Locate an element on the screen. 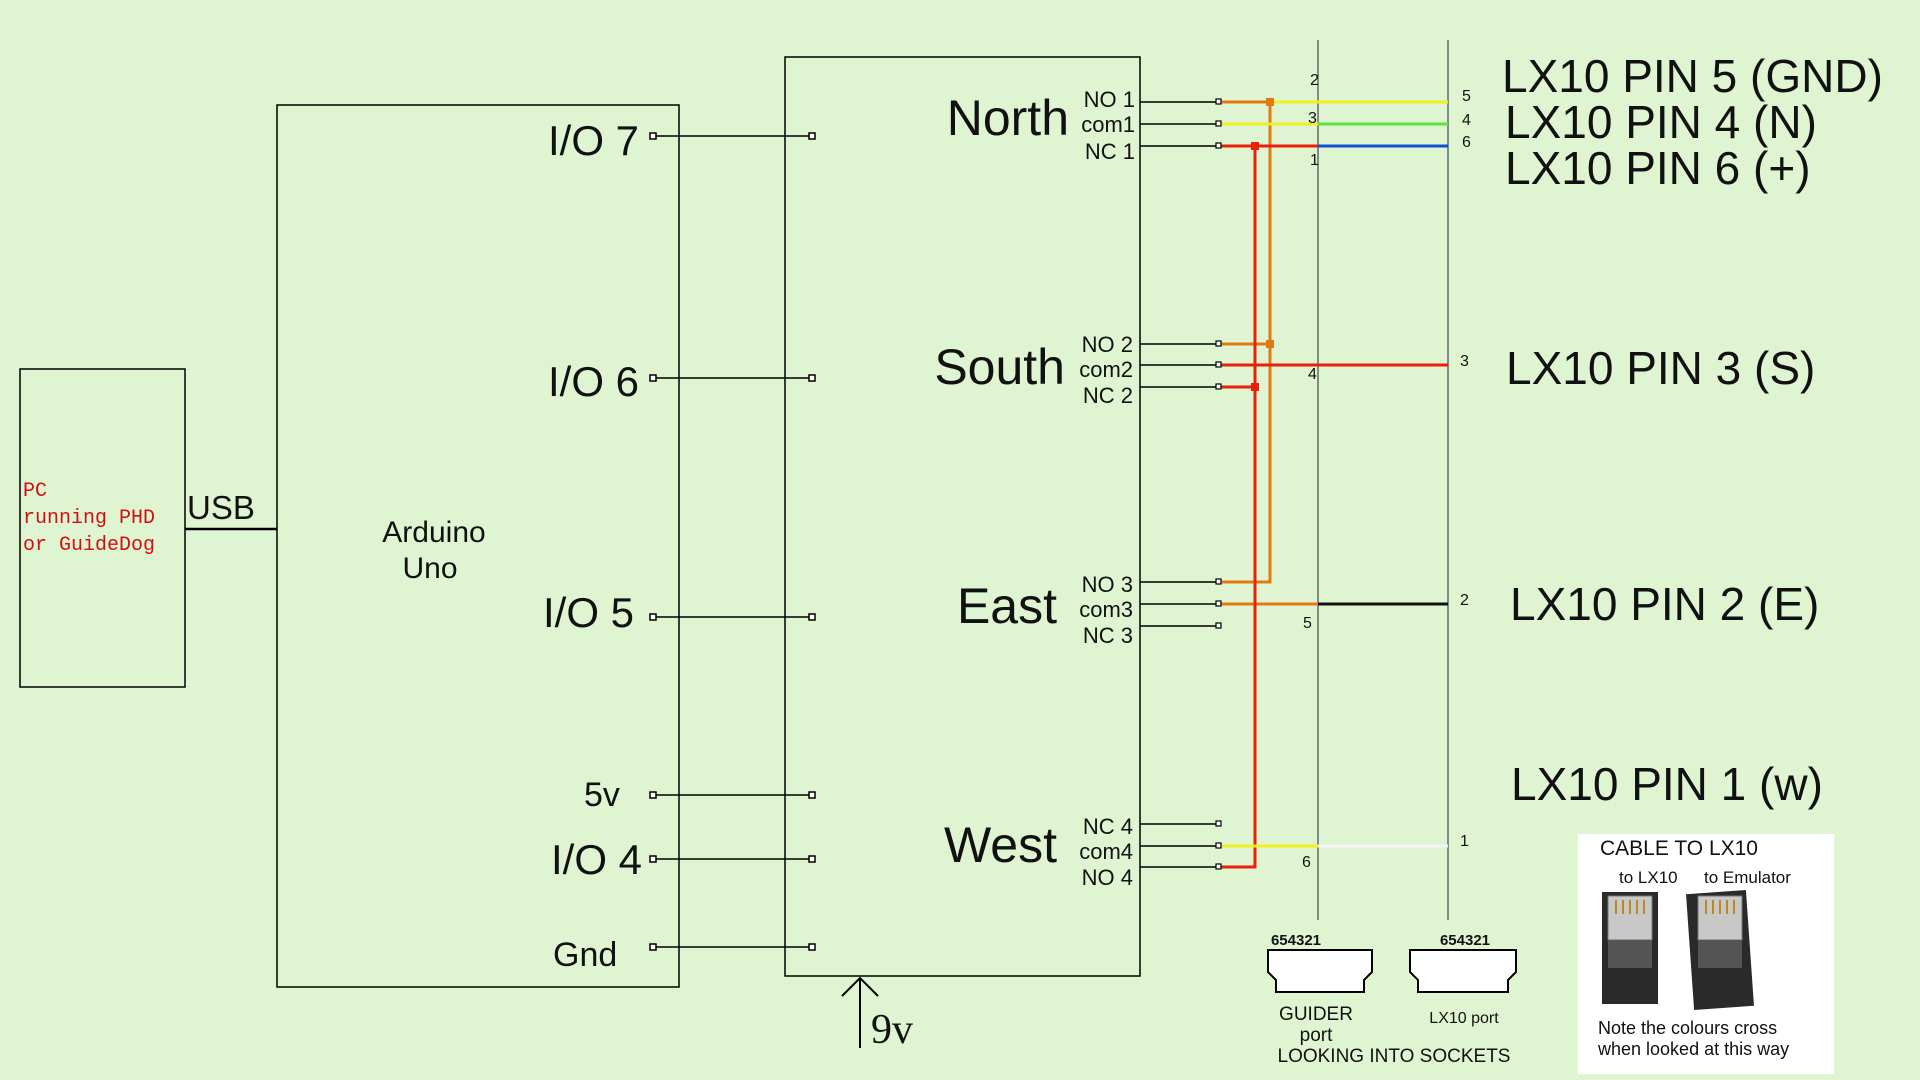  west-com: com4 is located at coordinates (1106, 851).